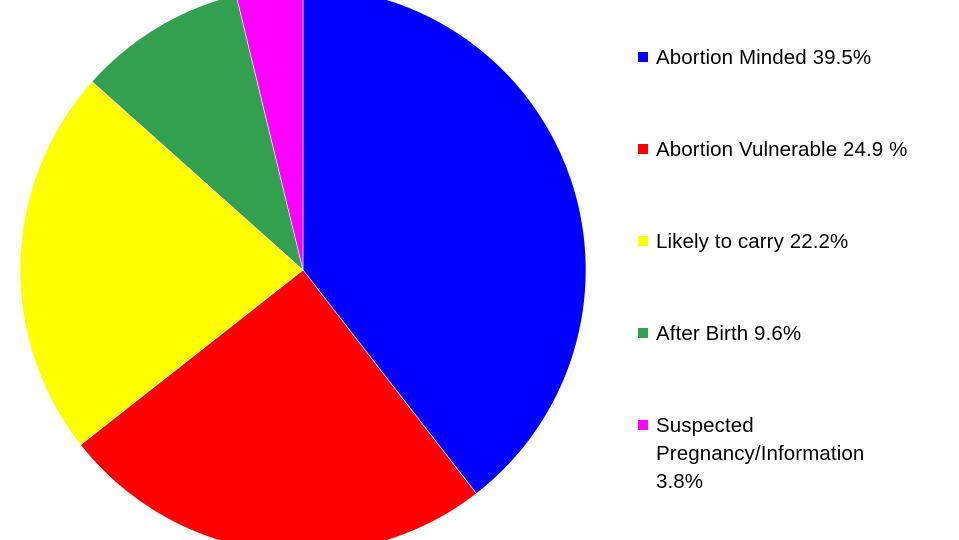  I want to click on legend-swatch-suspected-pregnancy, so click(643, 425).